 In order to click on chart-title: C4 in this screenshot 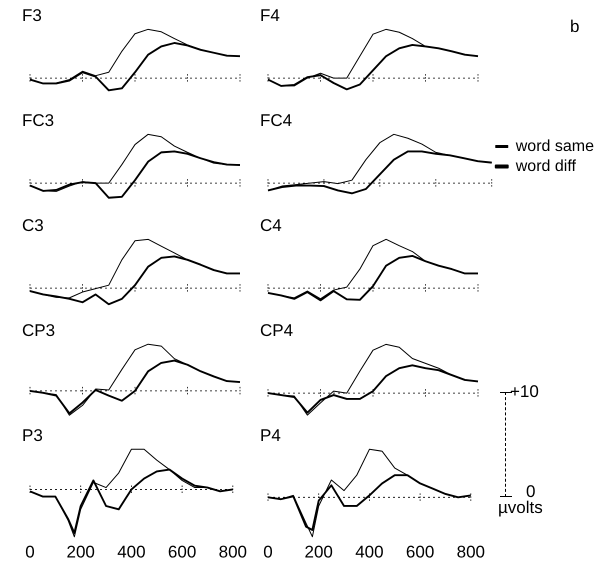, I will do `click(271, 225)`.